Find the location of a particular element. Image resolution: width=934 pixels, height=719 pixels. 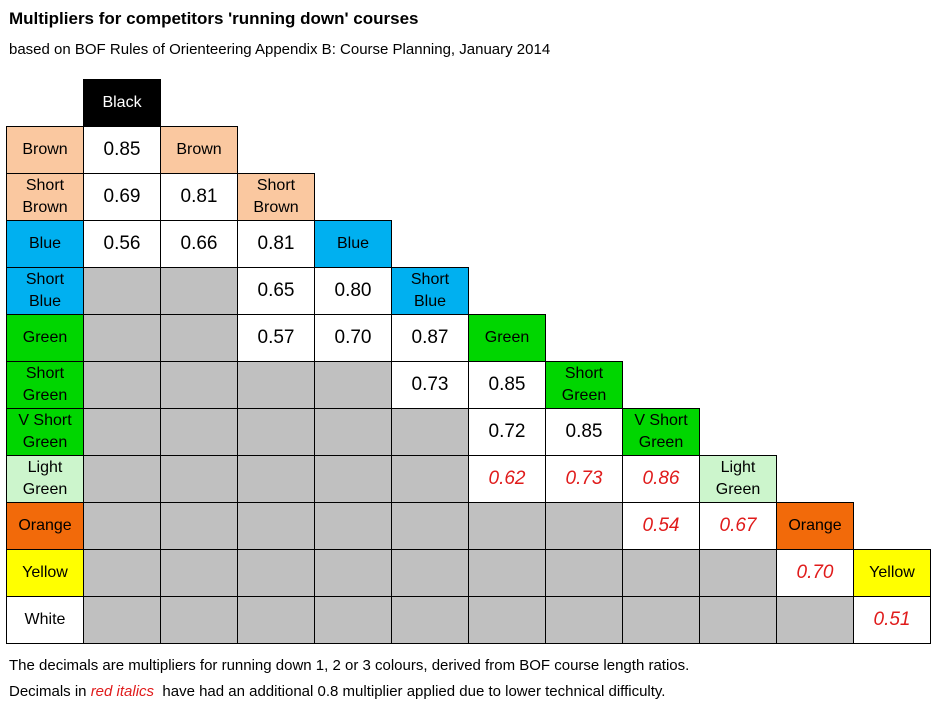

multiplier-cell: 0.80 is located at coordinates (353, 291).